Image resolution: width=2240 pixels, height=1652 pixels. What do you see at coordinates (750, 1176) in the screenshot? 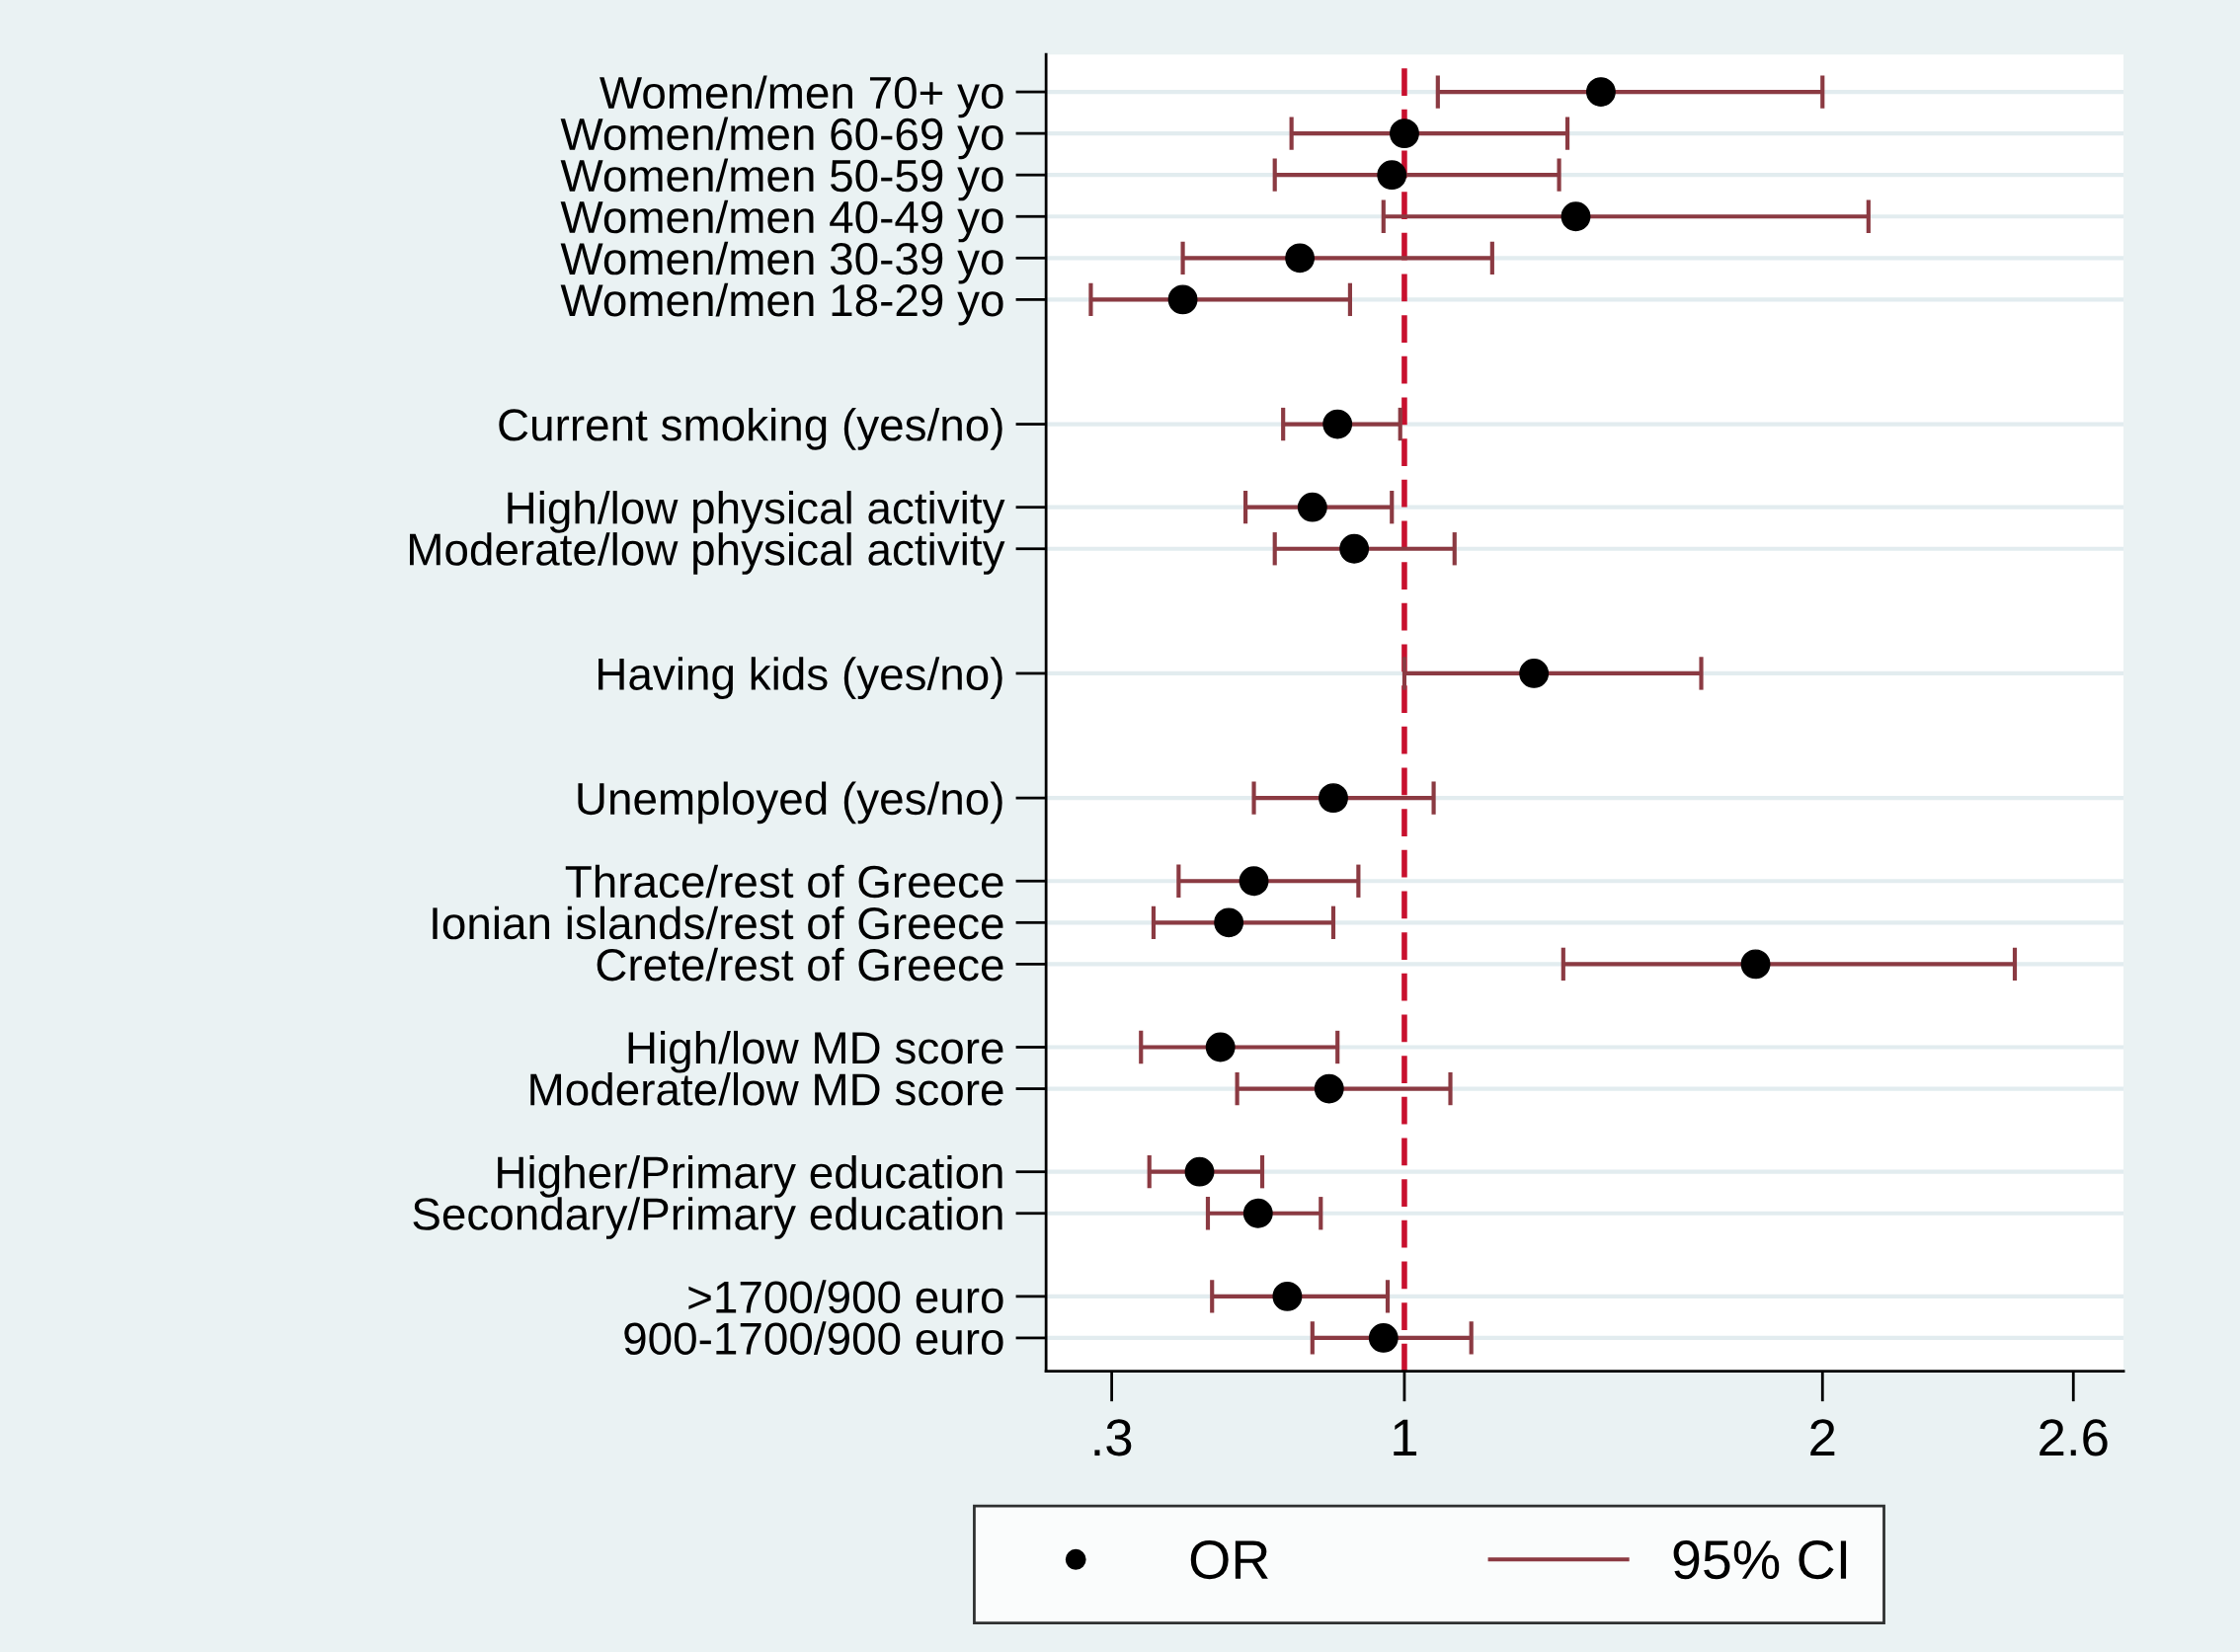
I see `y-tick-label: Higher/Primary education` at bounding box center [750, 1176].